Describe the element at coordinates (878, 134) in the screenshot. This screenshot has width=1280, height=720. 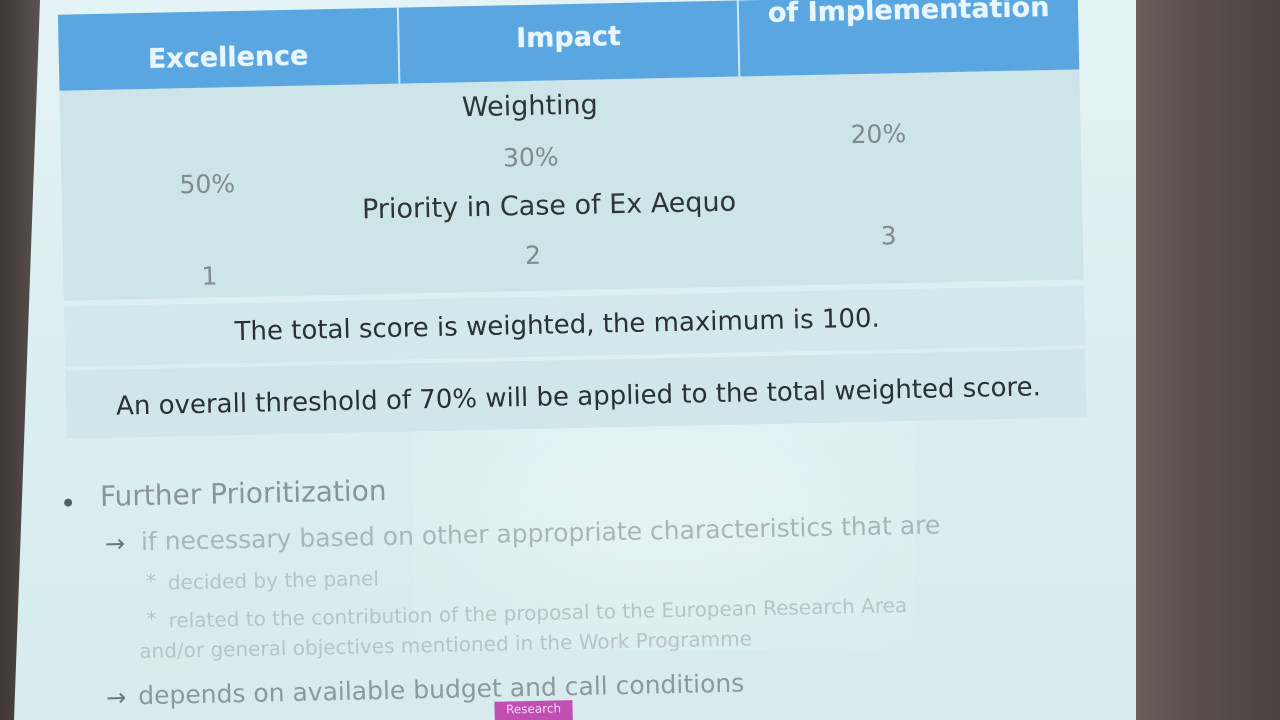
I see `weight-implementation: 20%` at that location.